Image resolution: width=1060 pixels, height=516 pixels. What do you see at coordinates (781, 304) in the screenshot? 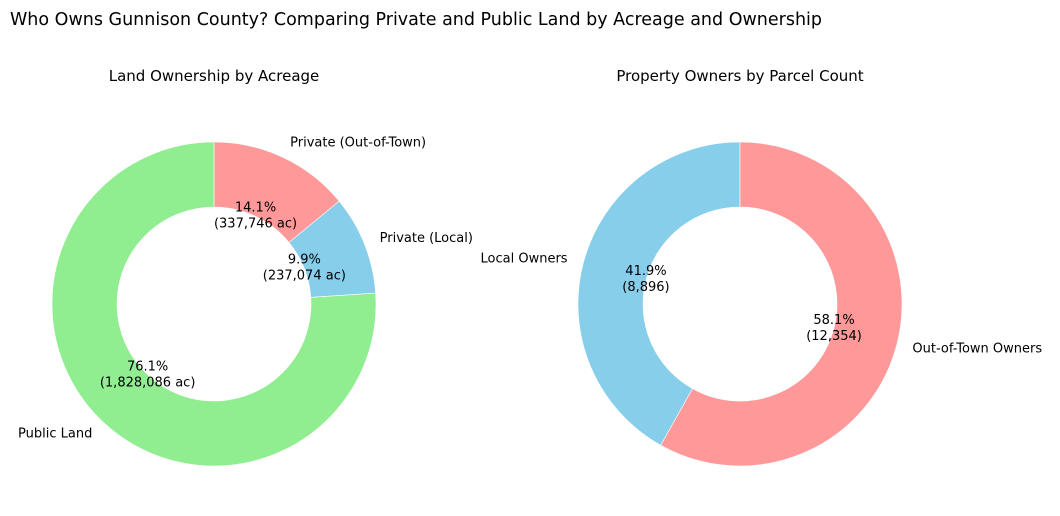
I see `slice-out-of-town-owners` at bounding box center [781, 304].